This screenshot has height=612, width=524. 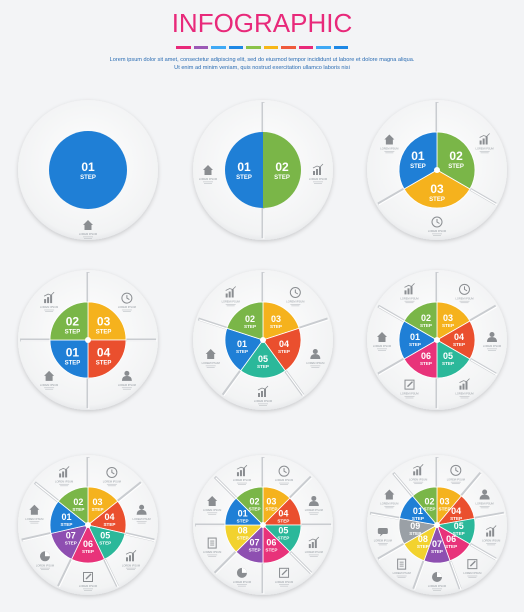 What do you see at coordinates (271, 542) in the screenshot?
I see `step-number: 06` at bounding box center [271, 542].